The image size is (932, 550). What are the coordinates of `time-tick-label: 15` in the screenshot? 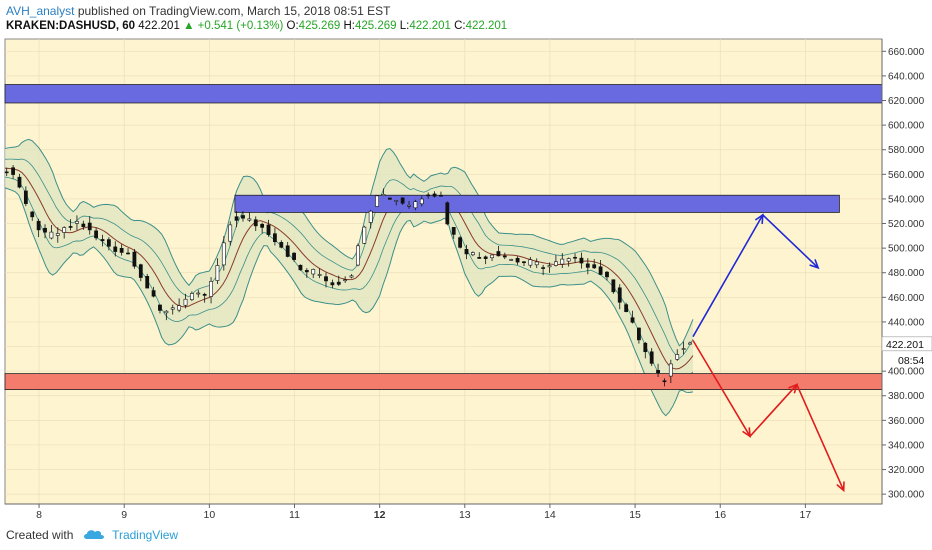 It's located at (635, 514).